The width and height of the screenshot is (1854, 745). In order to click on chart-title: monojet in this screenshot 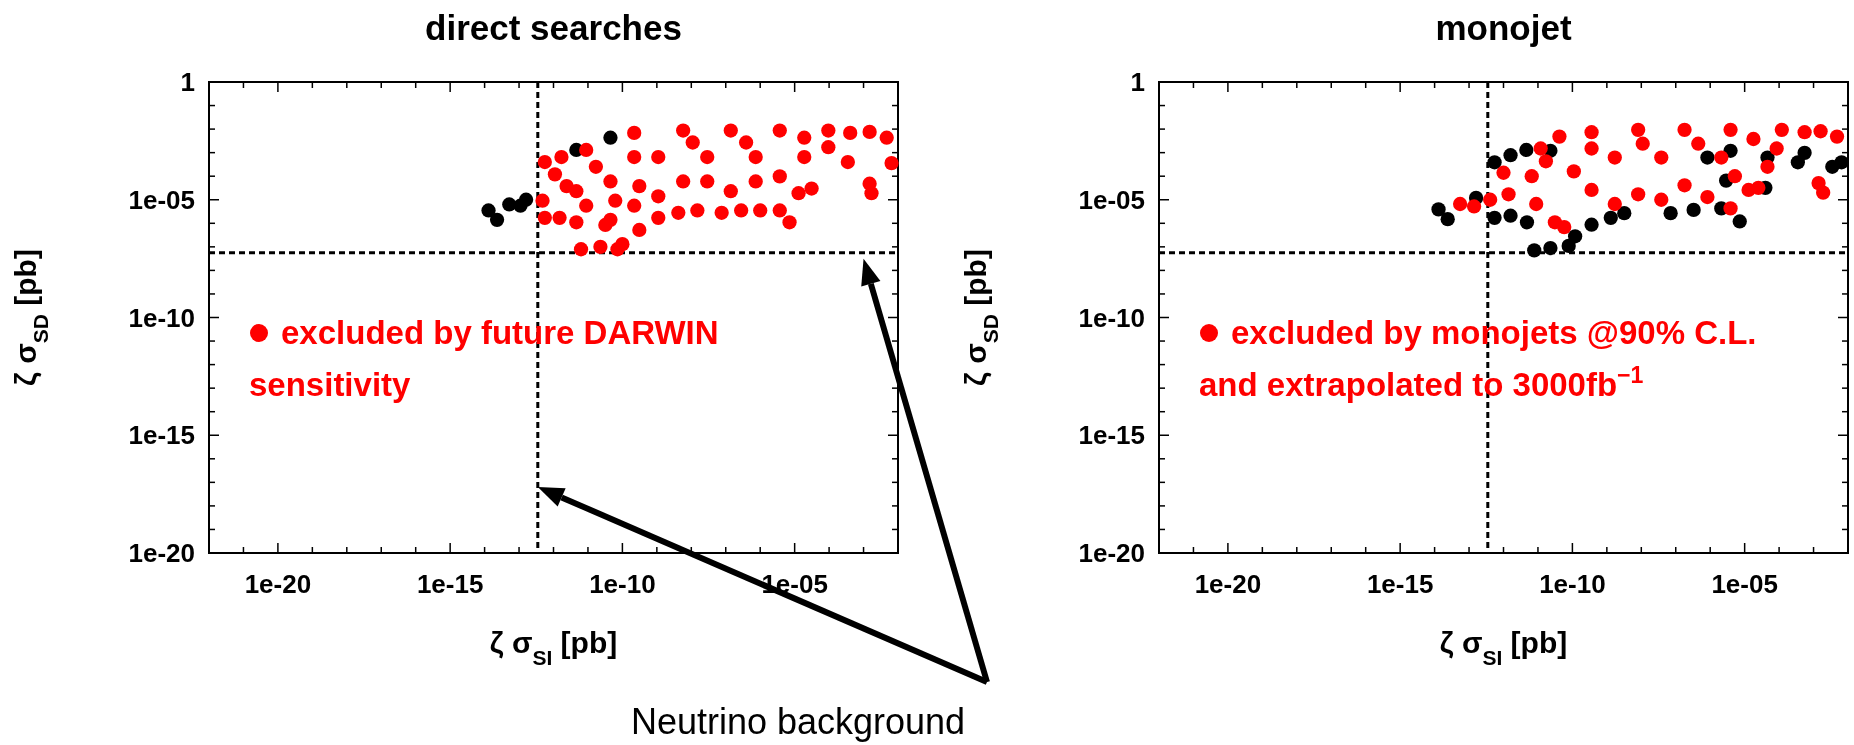, I will do `click(1503, 27)`.